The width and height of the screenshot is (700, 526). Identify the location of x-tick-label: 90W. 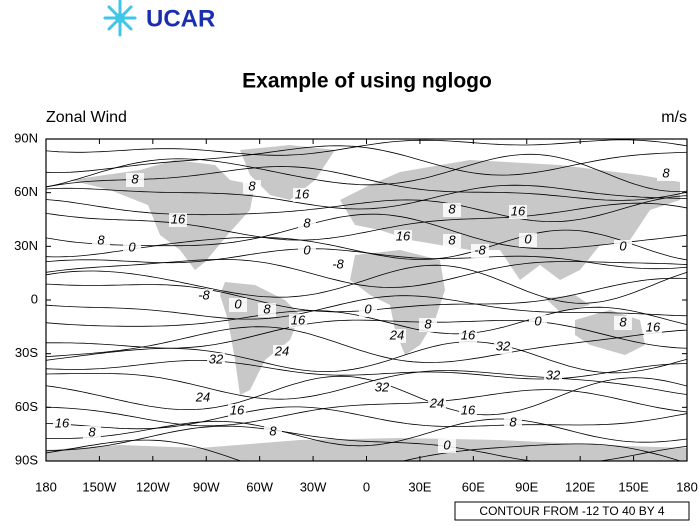
(206, 486).